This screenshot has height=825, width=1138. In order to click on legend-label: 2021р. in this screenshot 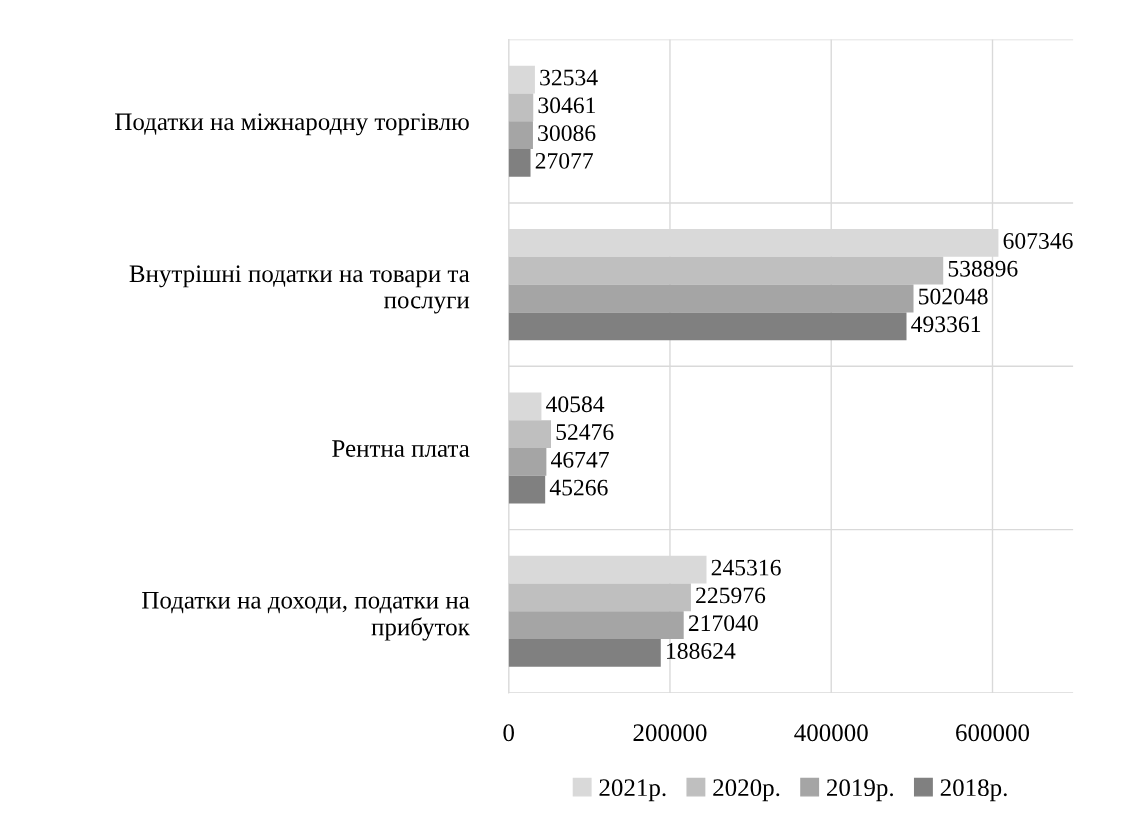, I will do `click(632, 790)`.